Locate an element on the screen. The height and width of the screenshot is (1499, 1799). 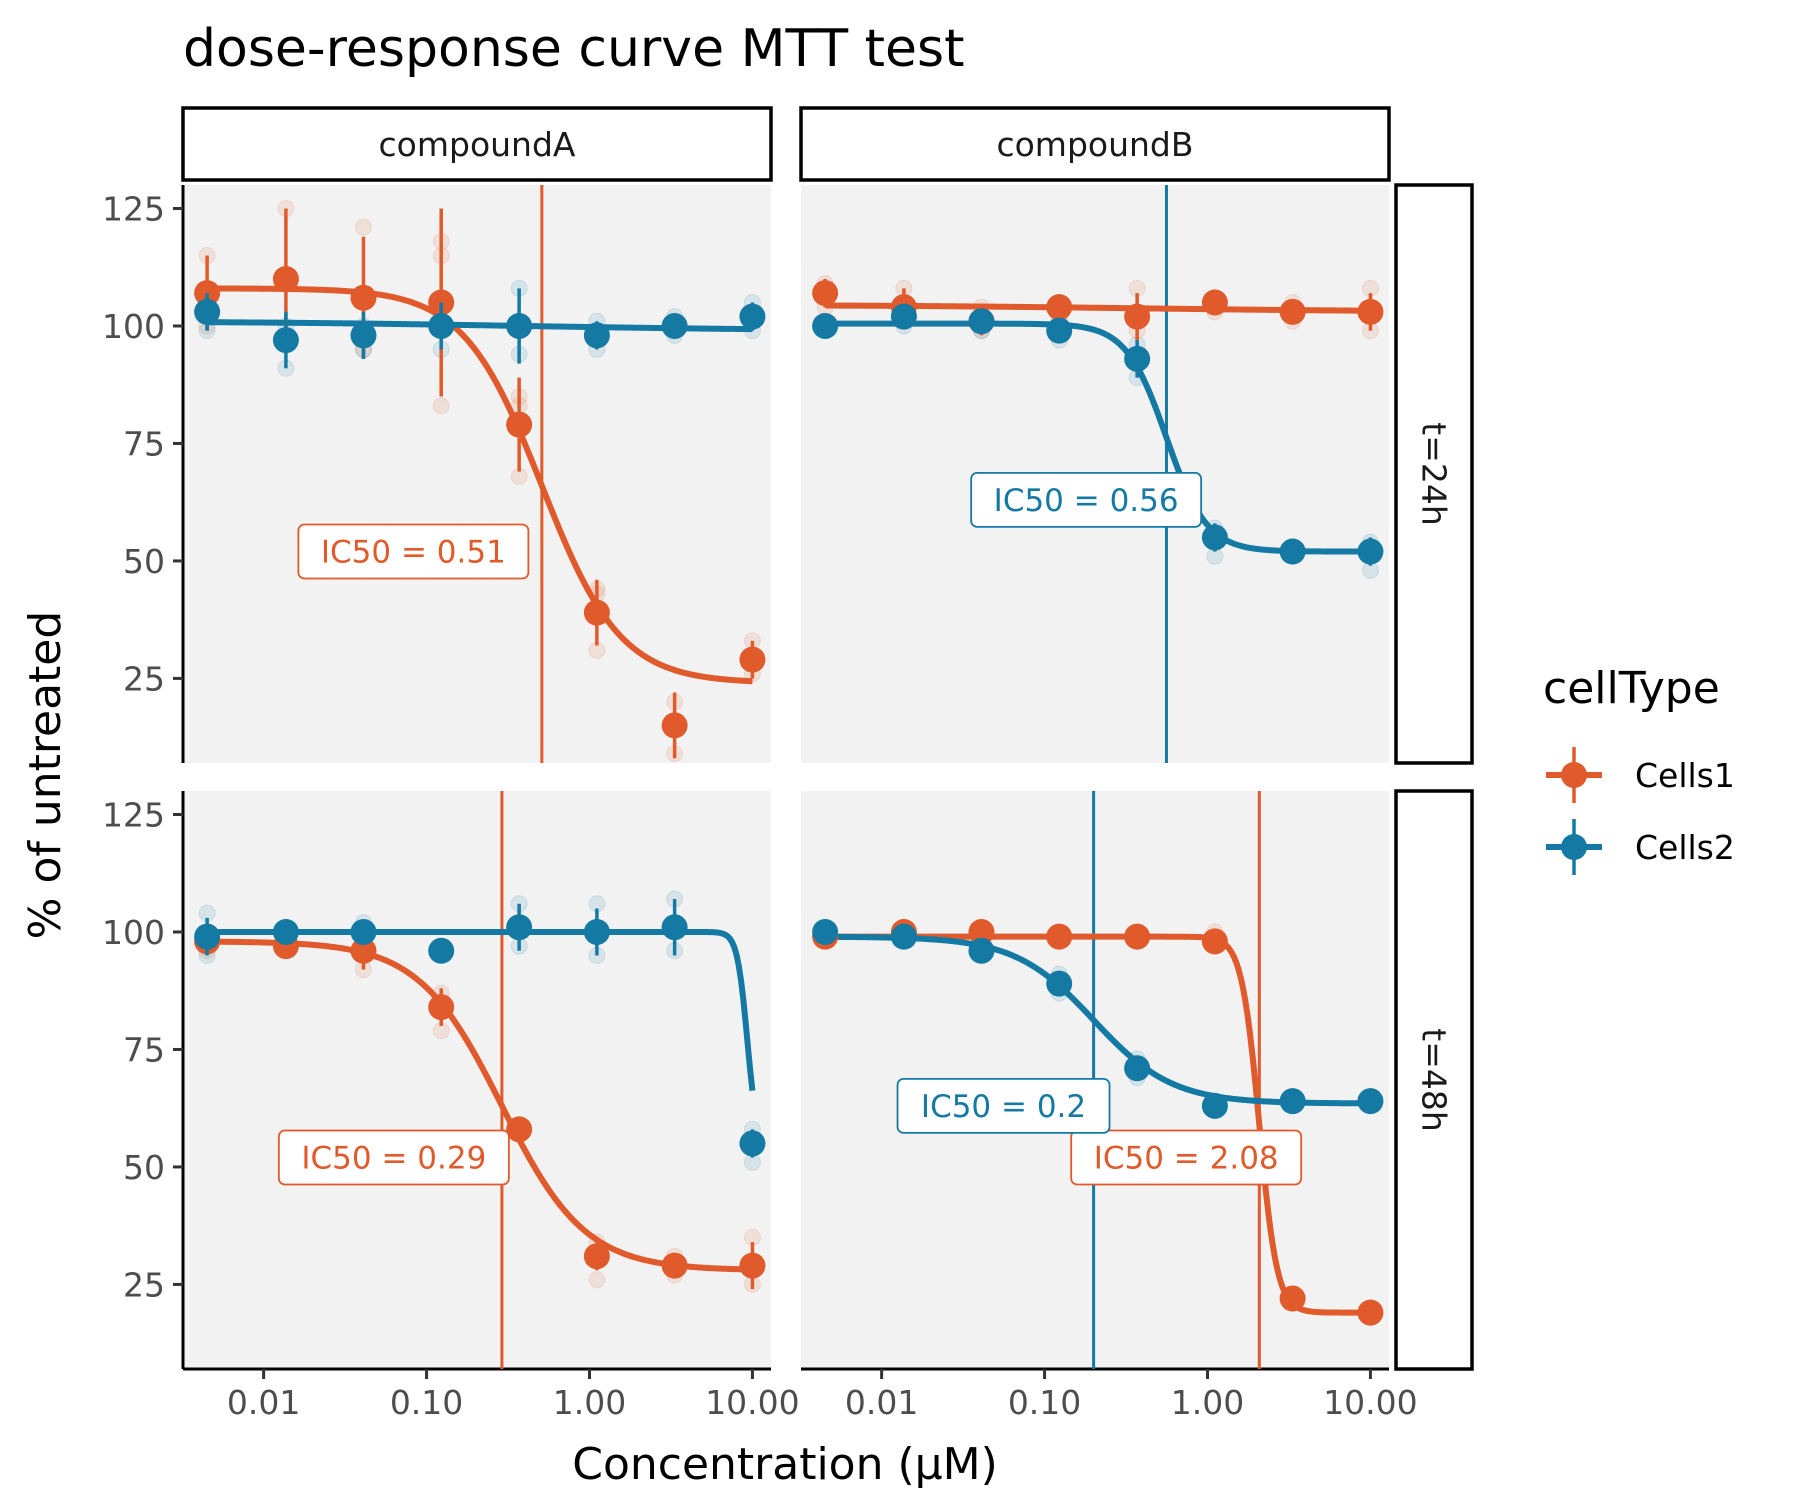
strip-row-t=24h is located at coordinates (1434, 474).